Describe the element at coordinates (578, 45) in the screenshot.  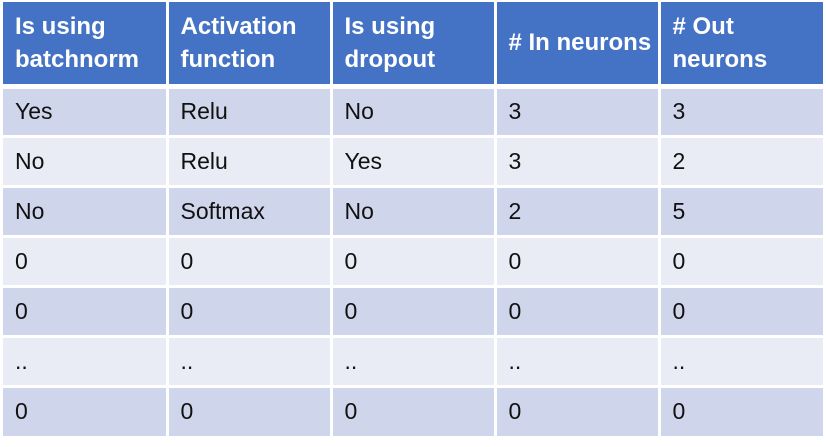
I see `header-in-neurons: # In neurons` at that location.